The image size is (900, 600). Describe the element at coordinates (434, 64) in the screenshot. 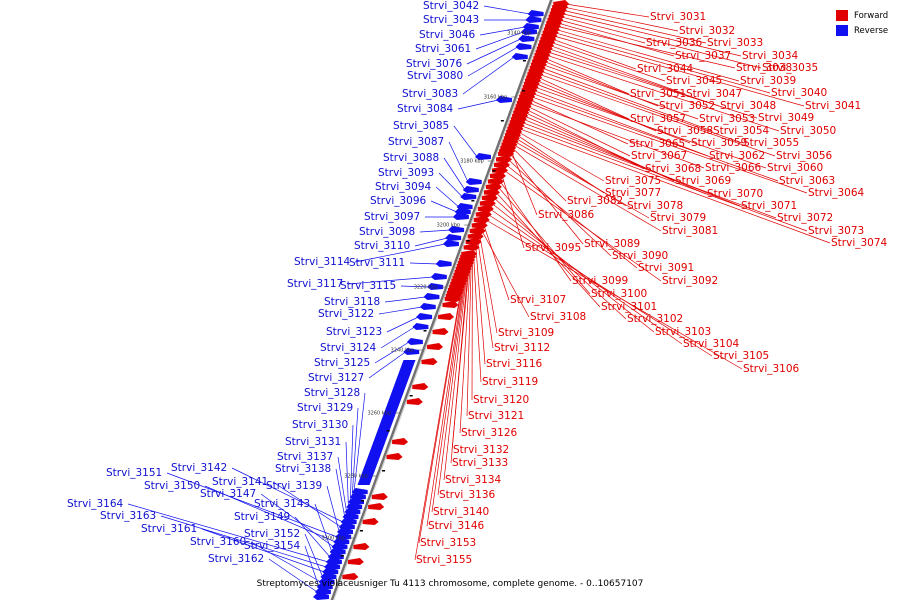

I see `reverse-gene-label: Strvi_3076` at that location.